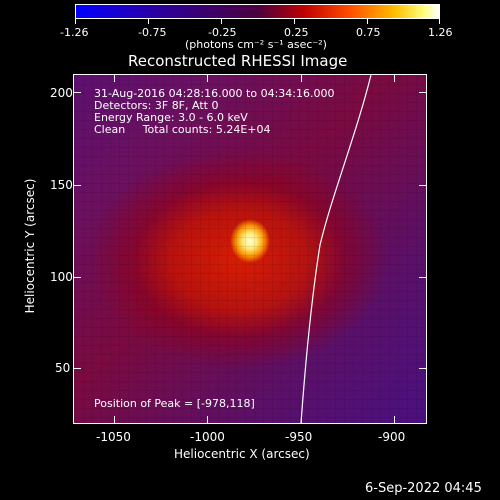  What do you see at coordinates (238, 61) in the screenshot?
I see `plot-title: Reconstructed RHESSI Image` at bounding box center [238, 61].